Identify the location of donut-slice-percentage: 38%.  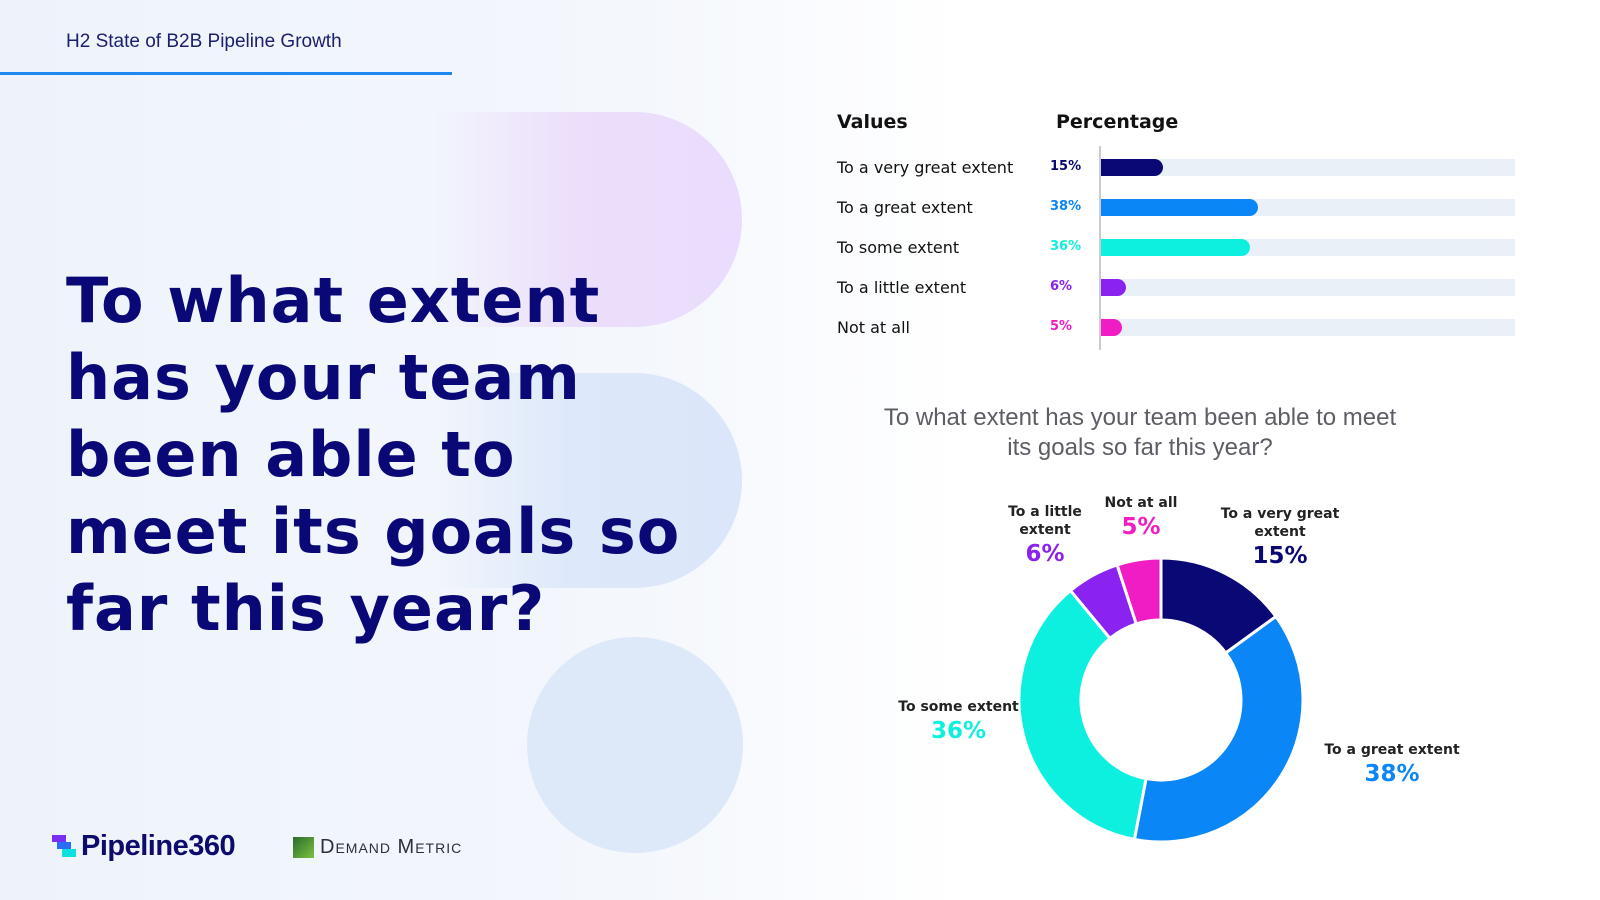
(1392, 774).